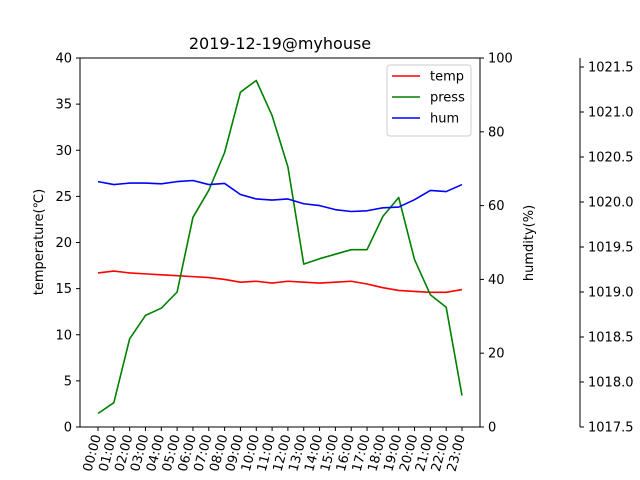  What do you see at coordinates (611, 68) in the screenshot?
I see `far-right-tick-label: 1021.5` at bounding box center [611, 68].